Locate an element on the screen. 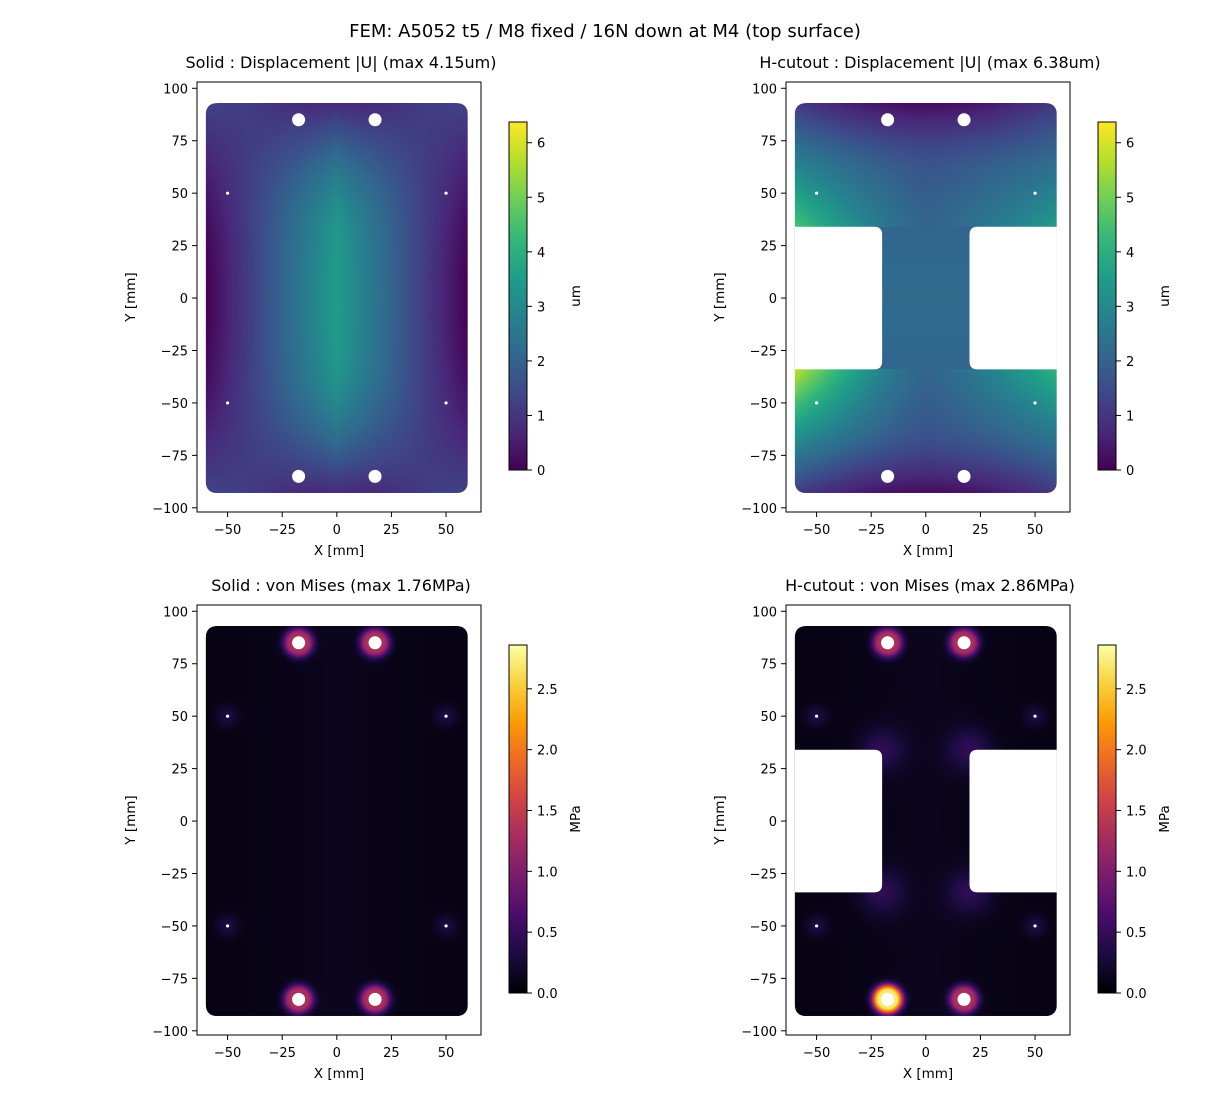  colorbar-label: um is located at coordinates (576, 296).